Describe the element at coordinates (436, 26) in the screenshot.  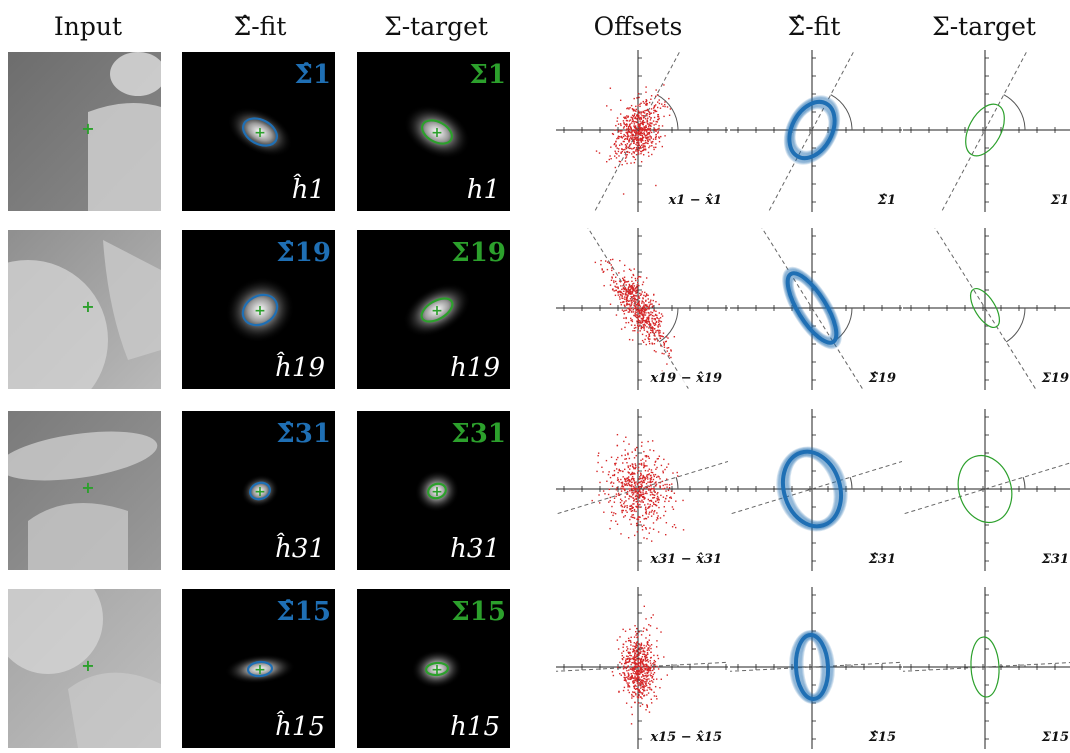
I see `header-target: Σ-target` at that location.